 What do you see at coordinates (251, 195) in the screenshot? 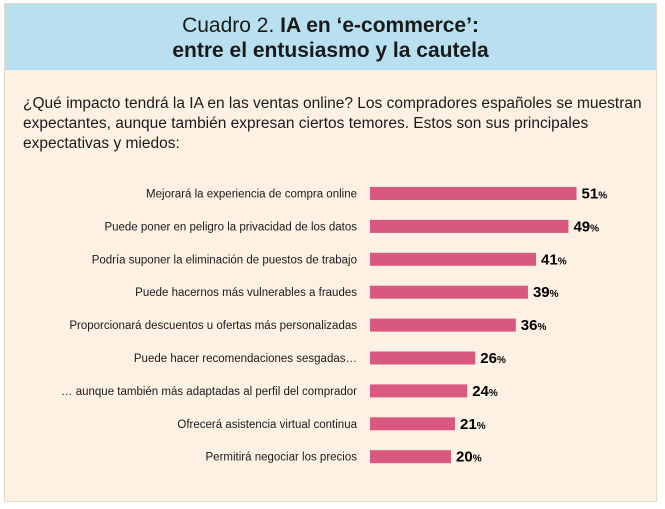
I see `category-label: Mejorará la experiencia de compra online` at bounding box center [251, 195].